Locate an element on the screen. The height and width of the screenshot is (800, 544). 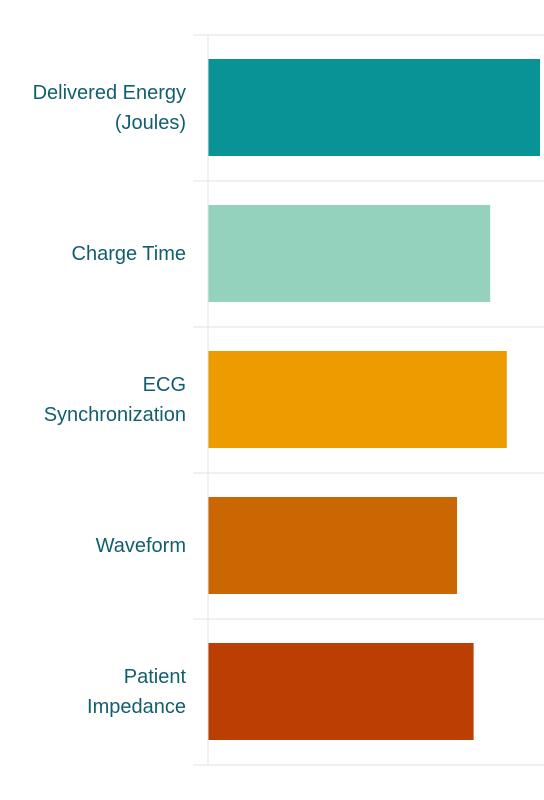
category-label: Delivered Energy (Joules) is located at coordinates (109, 108).